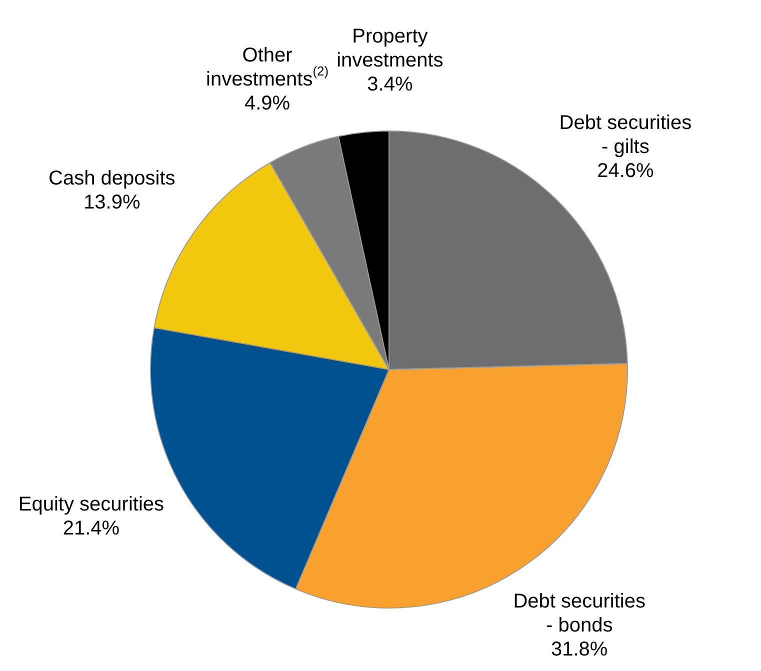  What do you see at coordinates (112, 179) in the screenshot?
I see `slice-label: Cash deposits` at bounding box center [112, 179].